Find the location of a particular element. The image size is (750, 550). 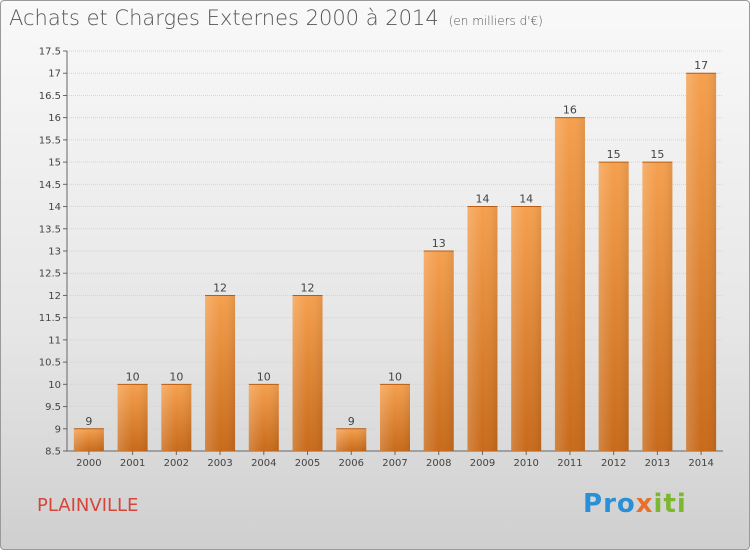

y-tick-label: 14 is located at coordinates (54, 207).